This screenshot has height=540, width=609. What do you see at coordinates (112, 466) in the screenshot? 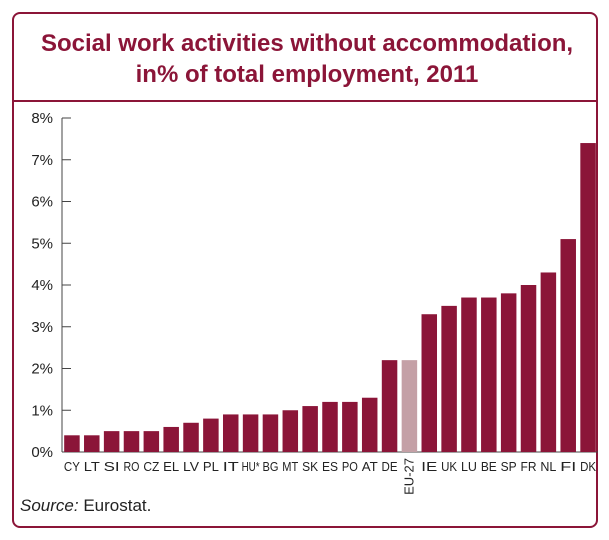
I see `x-tick-label: SI` at bounding box center [112, 466].